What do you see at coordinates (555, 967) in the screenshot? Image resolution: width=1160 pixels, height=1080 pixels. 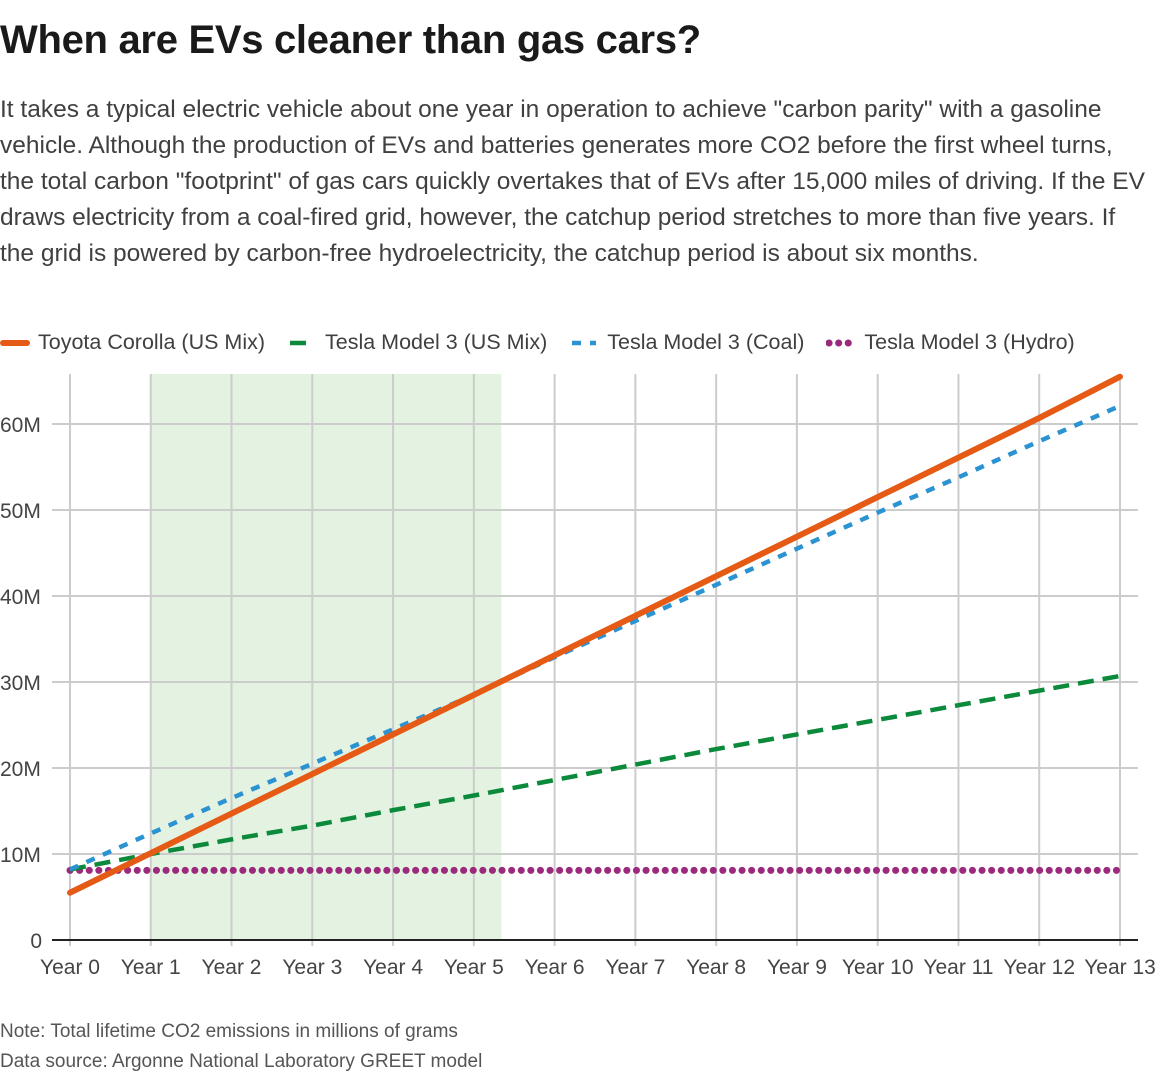 I see `x-tick-label: Year 6` at bounding box center [555, 967].